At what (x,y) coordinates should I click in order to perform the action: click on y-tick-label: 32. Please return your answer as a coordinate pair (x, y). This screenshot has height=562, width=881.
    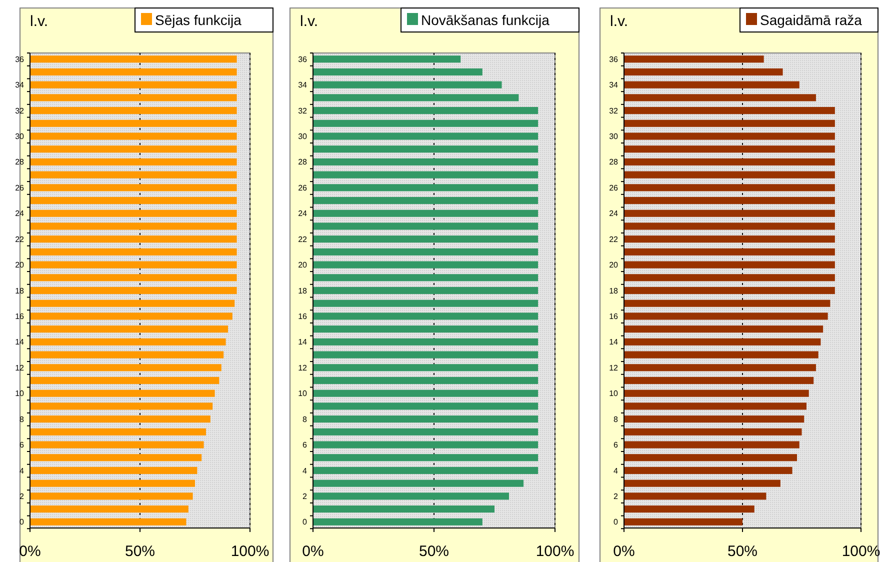
    Looking at the image, I should click on (20, 111).